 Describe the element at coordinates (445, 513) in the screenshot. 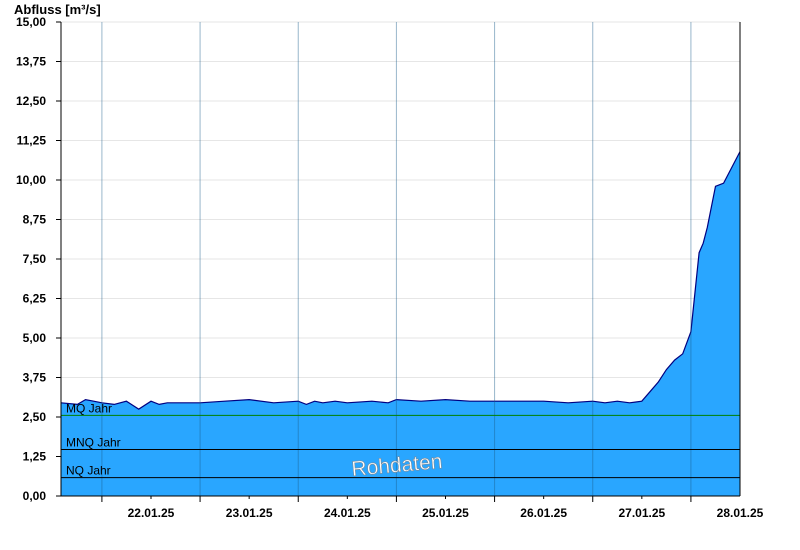

I see `x-tick-label: 25.01.25` at that location.